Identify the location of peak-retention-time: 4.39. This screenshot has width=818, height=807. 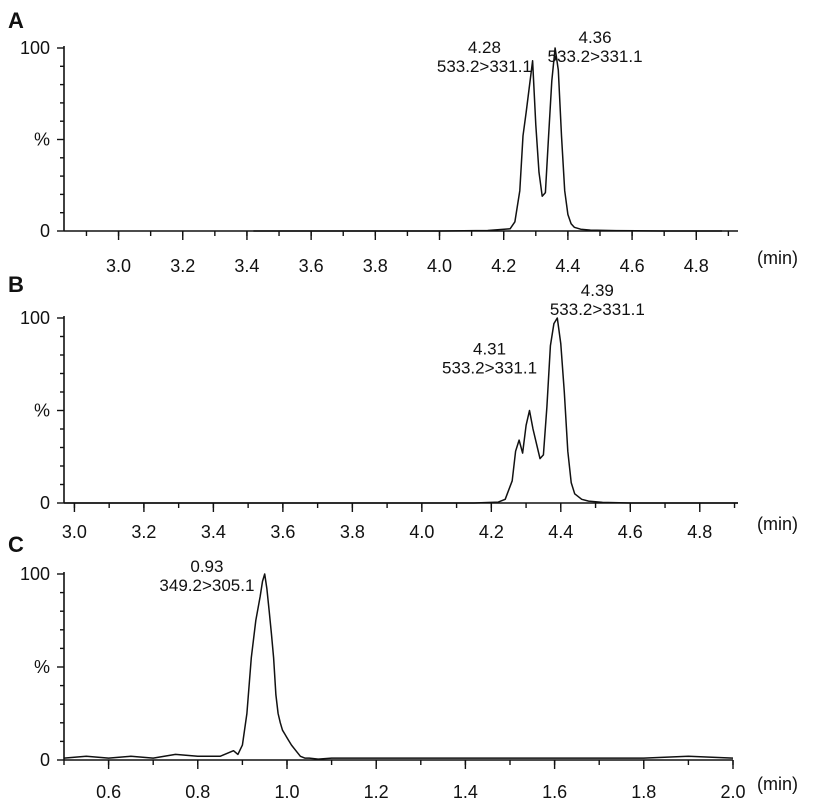
(597, 290).